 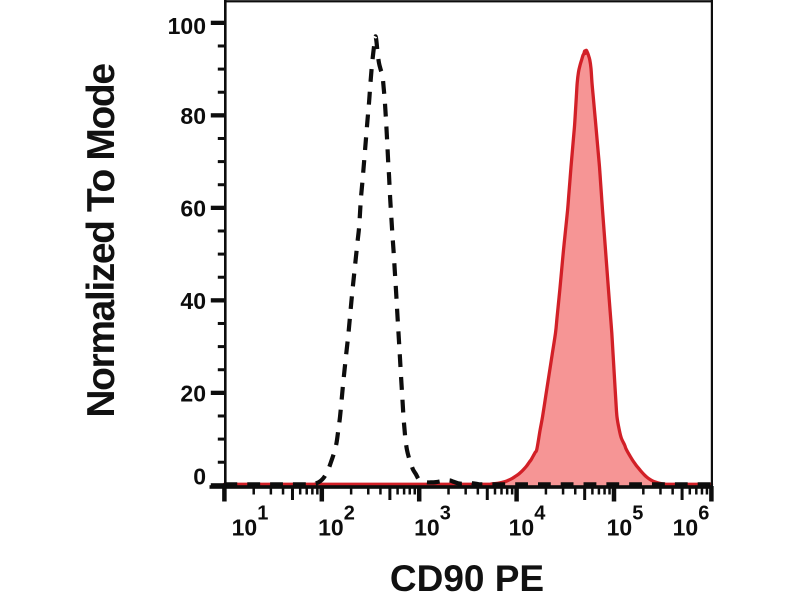 What do you see at coordinates (101, 241) in the screenshot?
I see `svg-text: Normalized To Mode` at bounding box center [101, 241].